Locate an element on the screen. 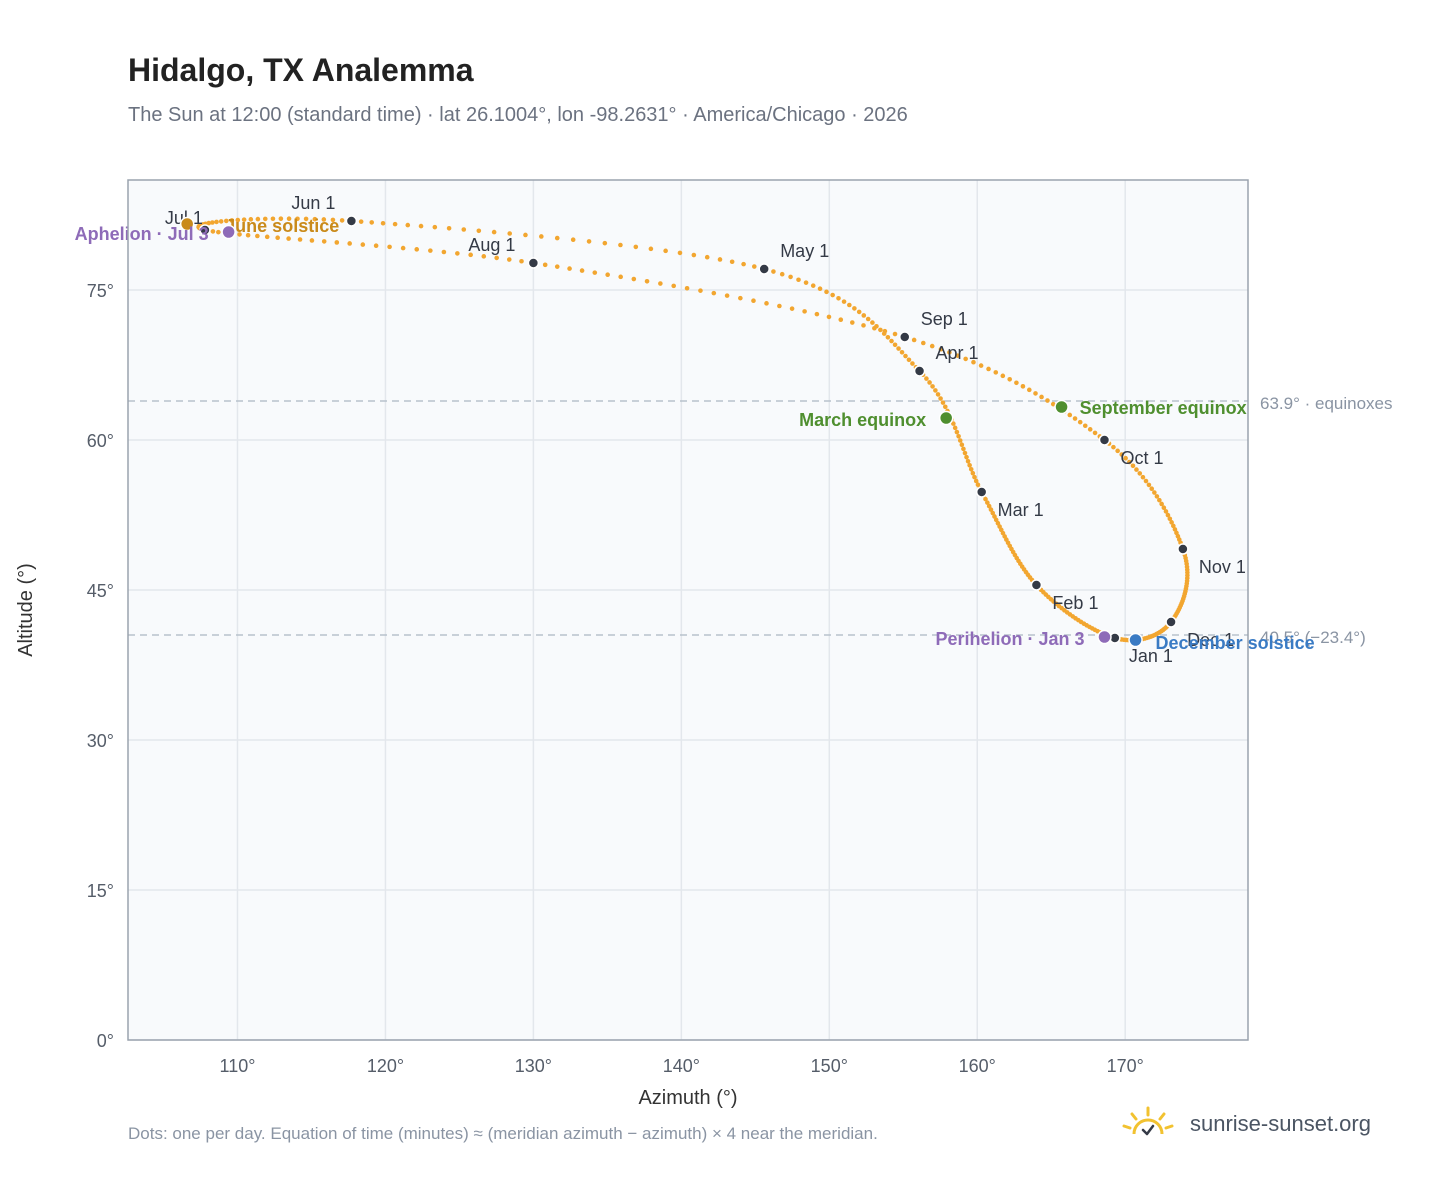 The height and width of the screenshot is (1188, 1448). month-label: Nov 1 is located at coordinates (1222, 567).